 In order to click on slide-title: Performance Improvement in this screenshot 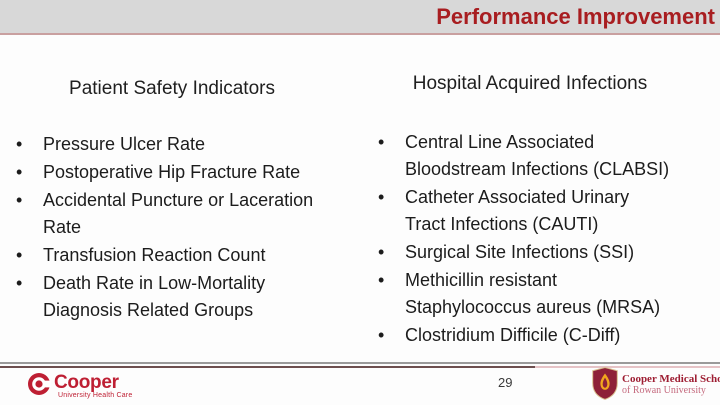, I will do `click(575, 16)`.